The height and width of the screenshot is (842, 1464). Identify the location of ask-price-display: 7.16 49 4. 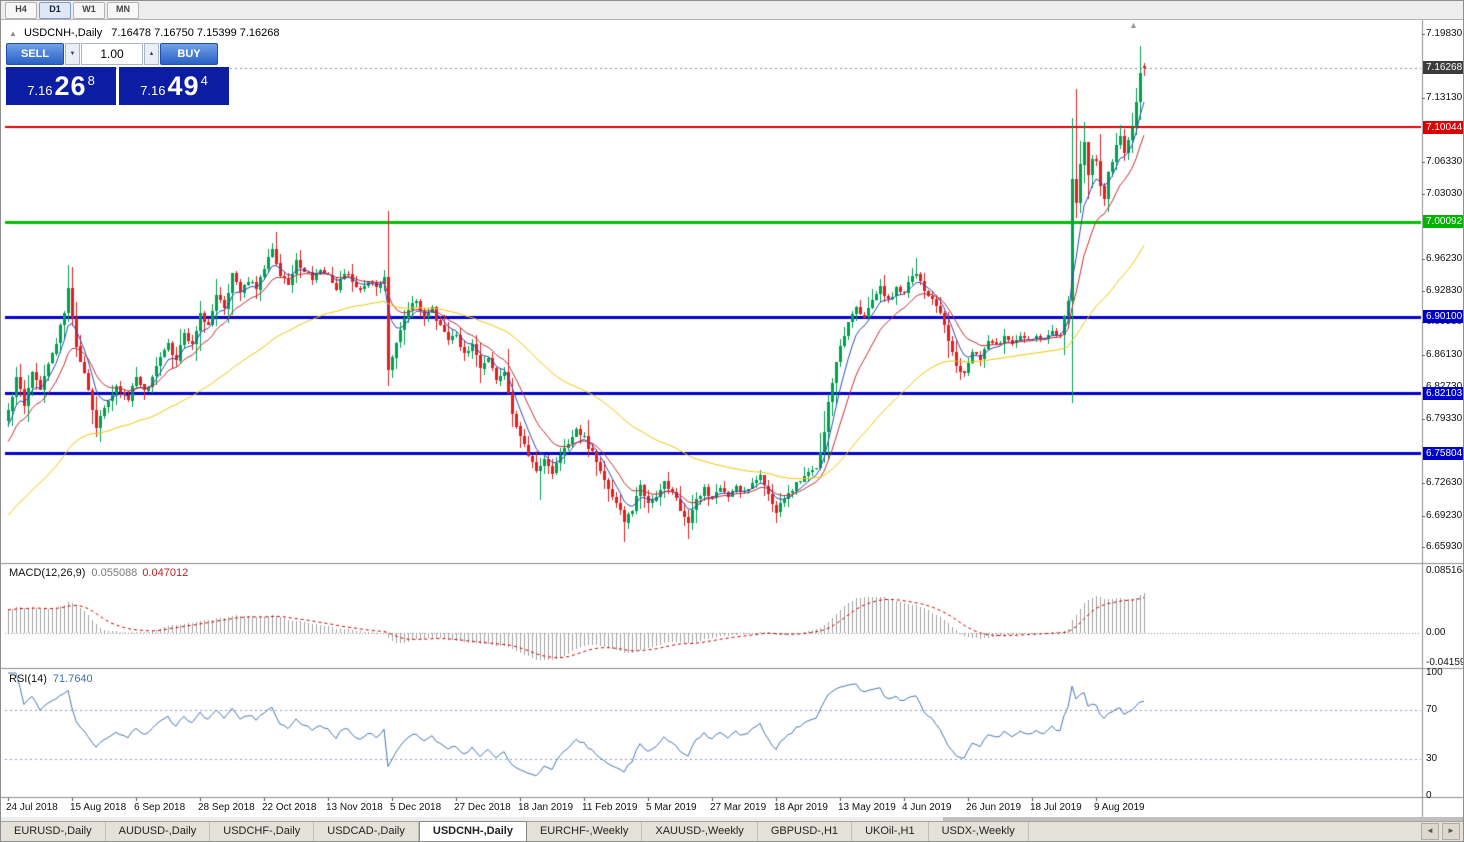
(174, 86).